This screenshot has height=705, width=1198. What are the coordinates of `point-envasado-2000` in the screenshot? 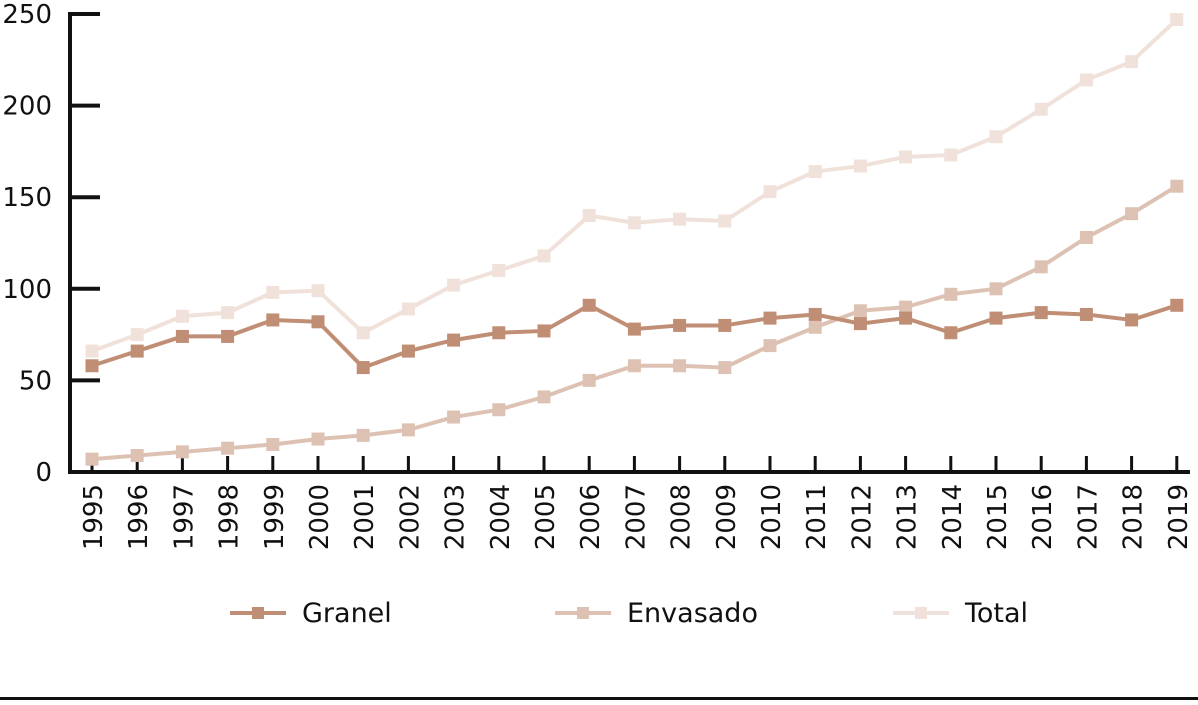 It's located at (318, 439).